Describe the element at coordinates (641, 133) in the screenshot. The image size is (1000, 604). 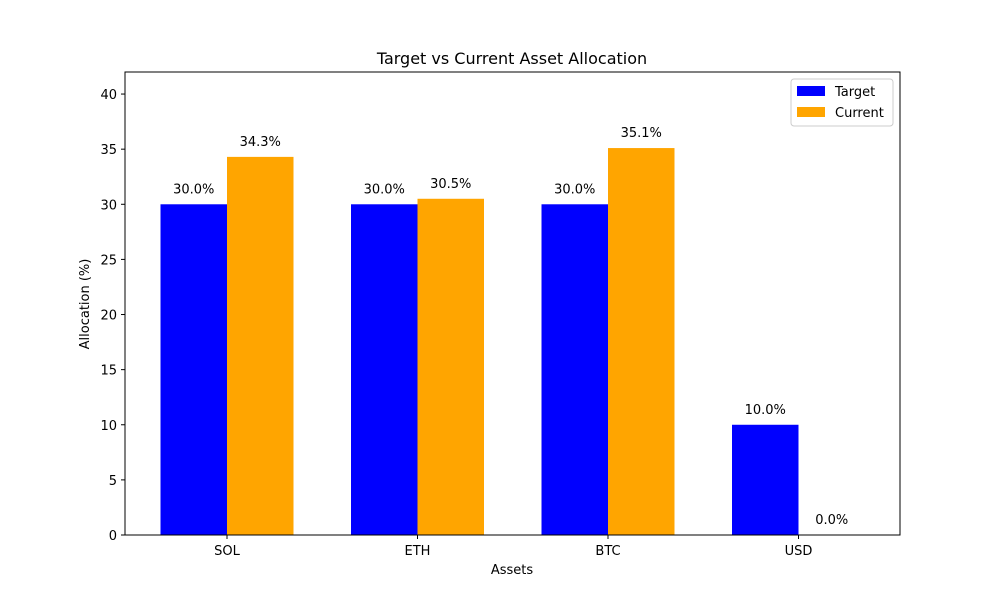
I see `bar-value-label: 35.1%` at that location.